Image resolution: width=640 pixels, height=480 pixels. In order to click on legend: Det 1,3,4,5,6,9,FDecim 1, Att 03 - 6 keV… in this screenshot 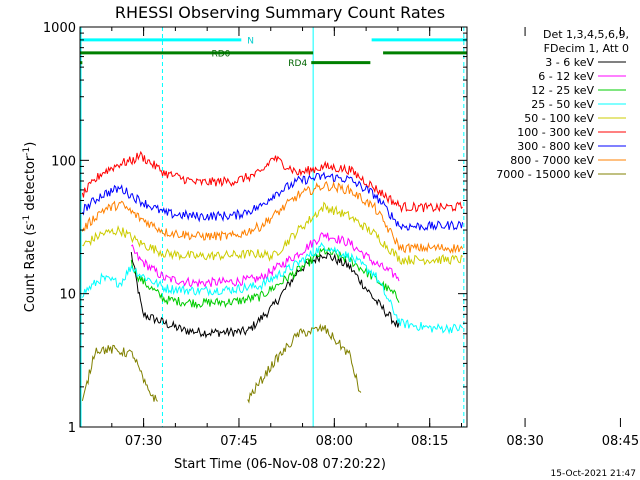, I will do `click(562, 104)`.